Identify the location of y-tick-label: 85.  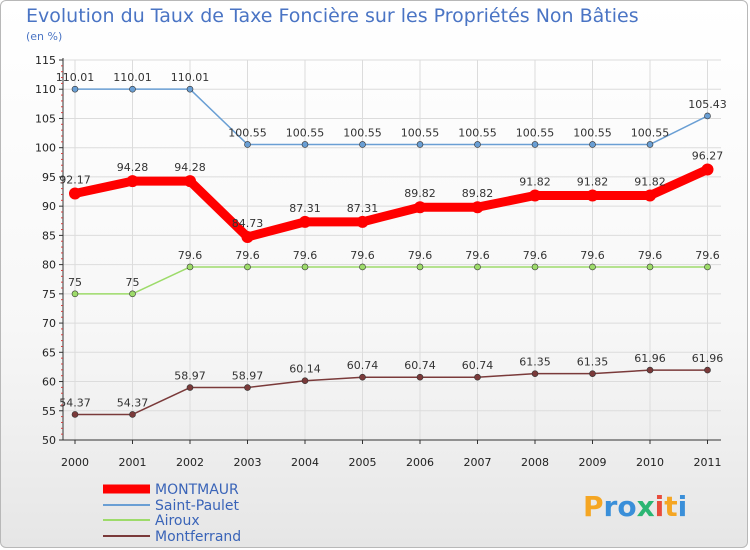
(49, 235).